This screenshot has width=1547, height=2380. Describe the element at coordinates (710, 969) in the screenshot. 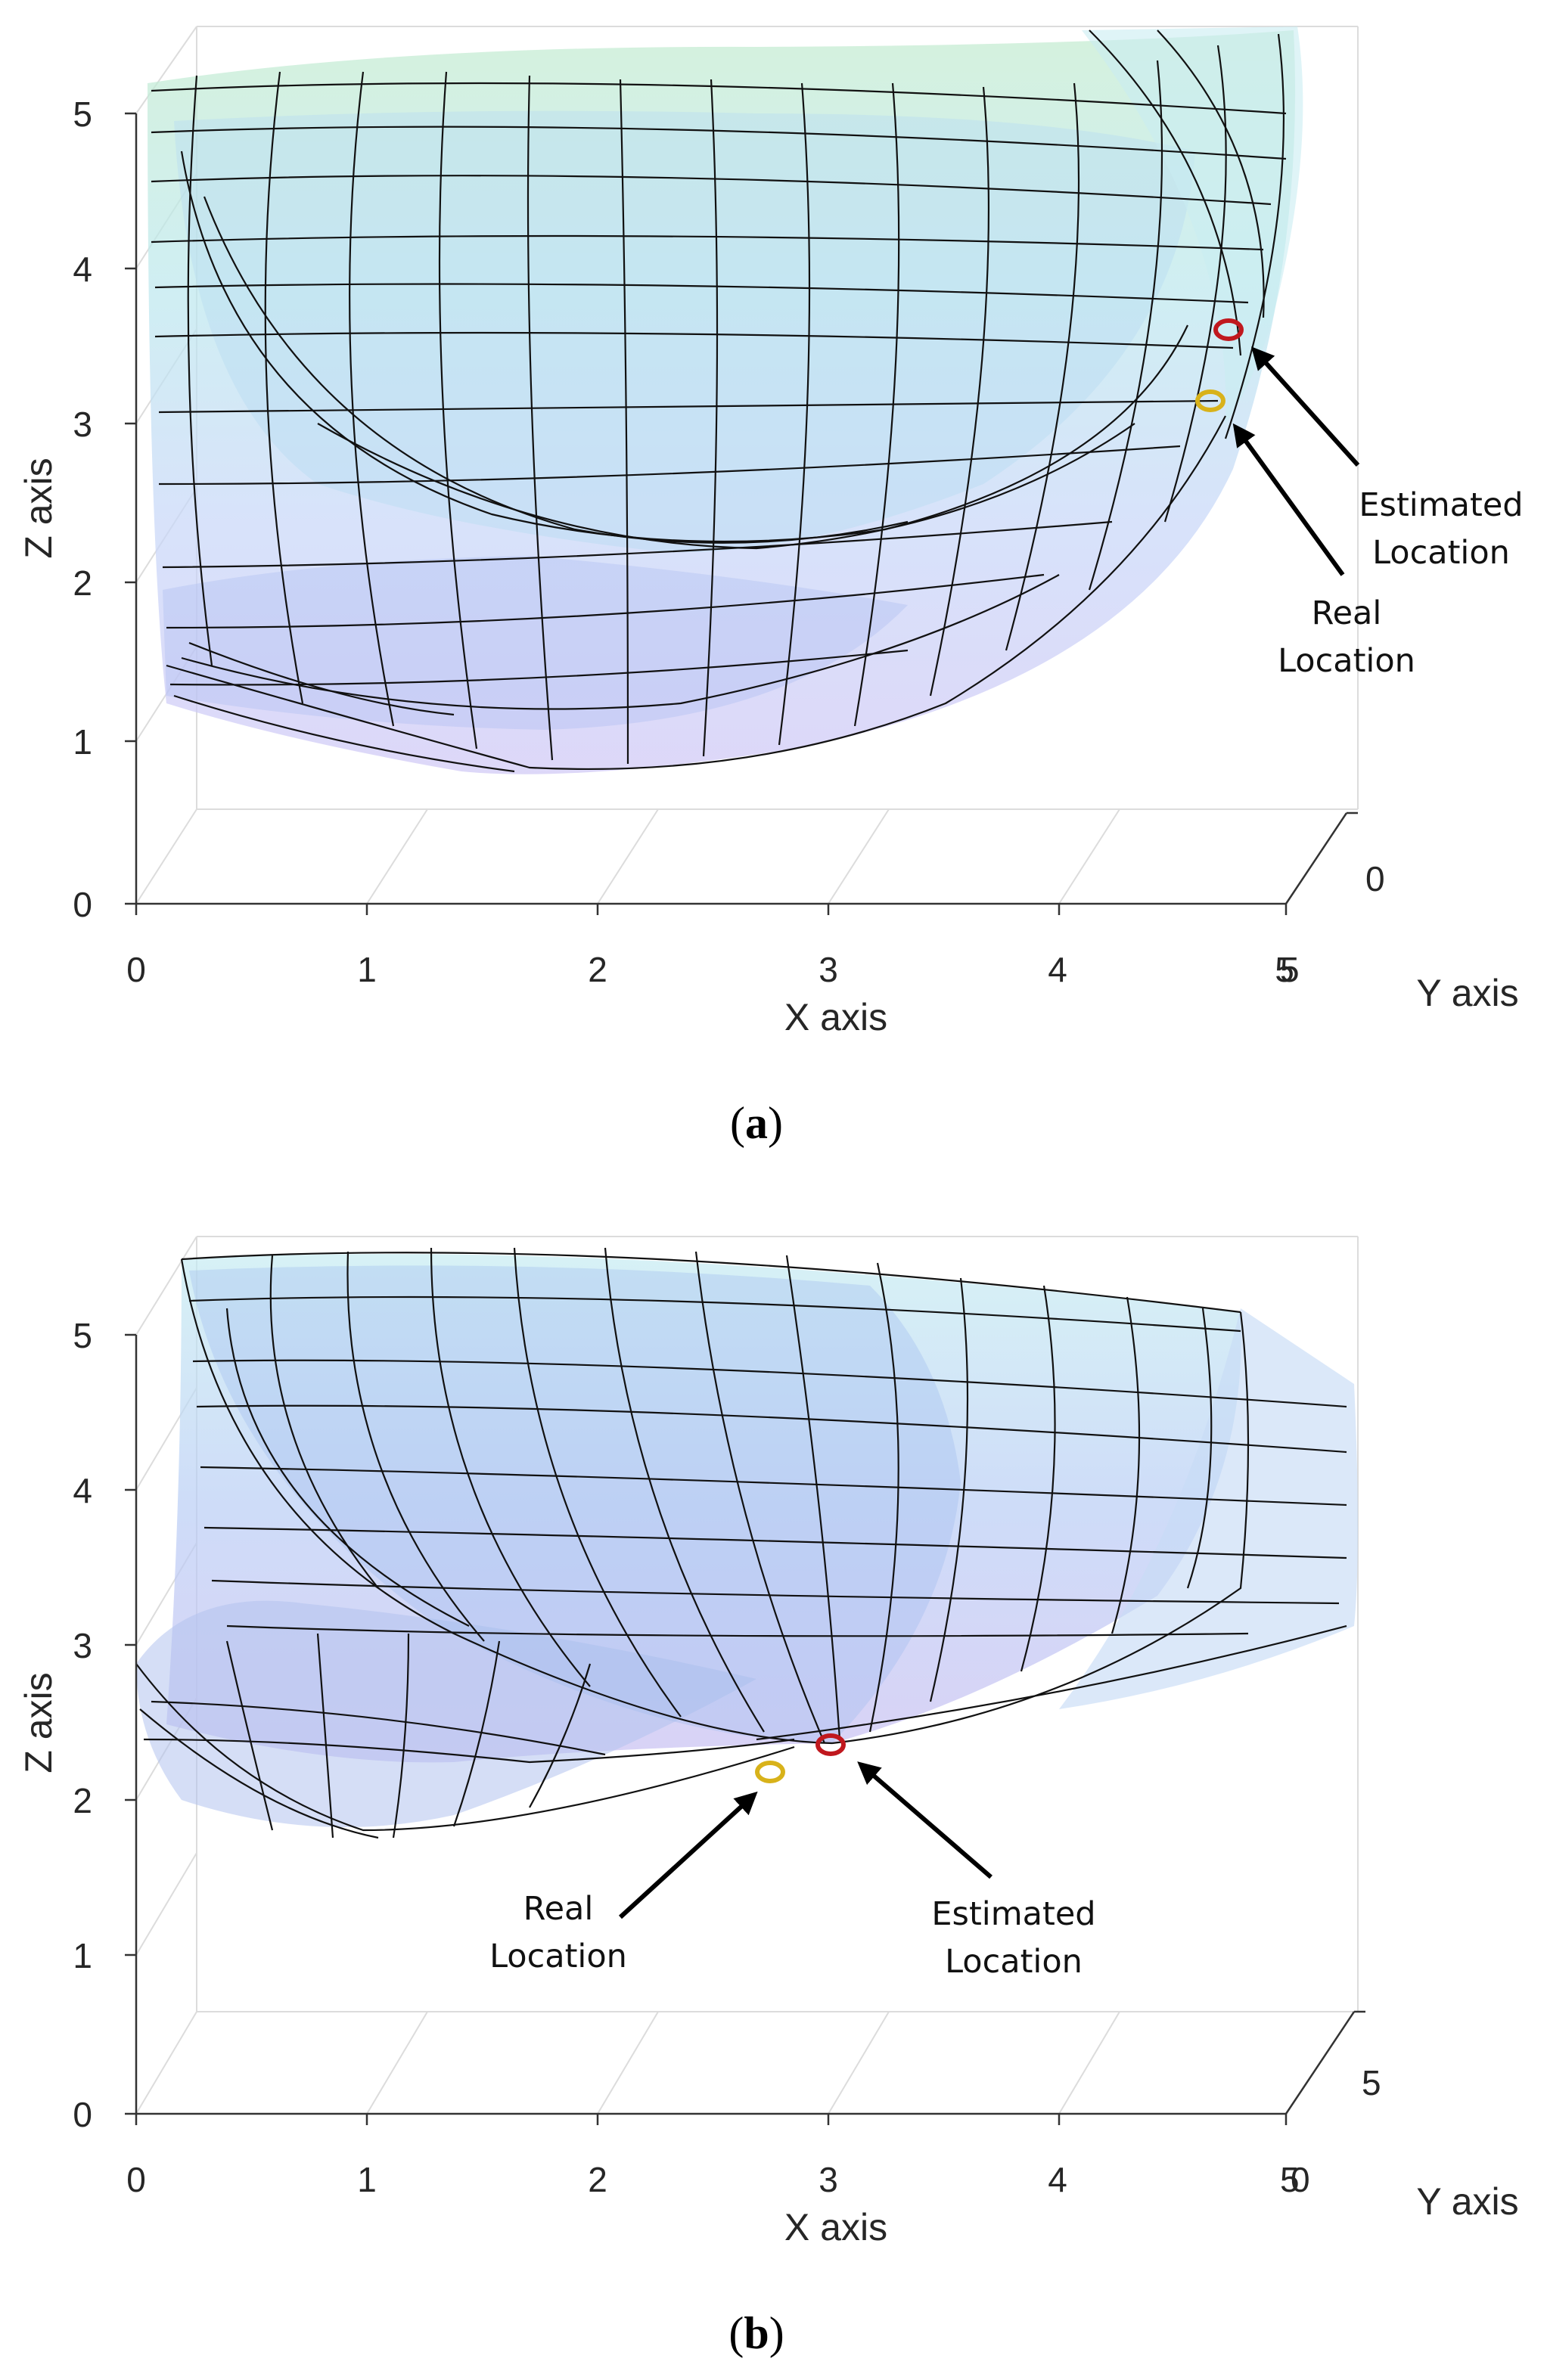

I see `panel-a-x-ticks: 0 1 2 3 4 5` at that location.